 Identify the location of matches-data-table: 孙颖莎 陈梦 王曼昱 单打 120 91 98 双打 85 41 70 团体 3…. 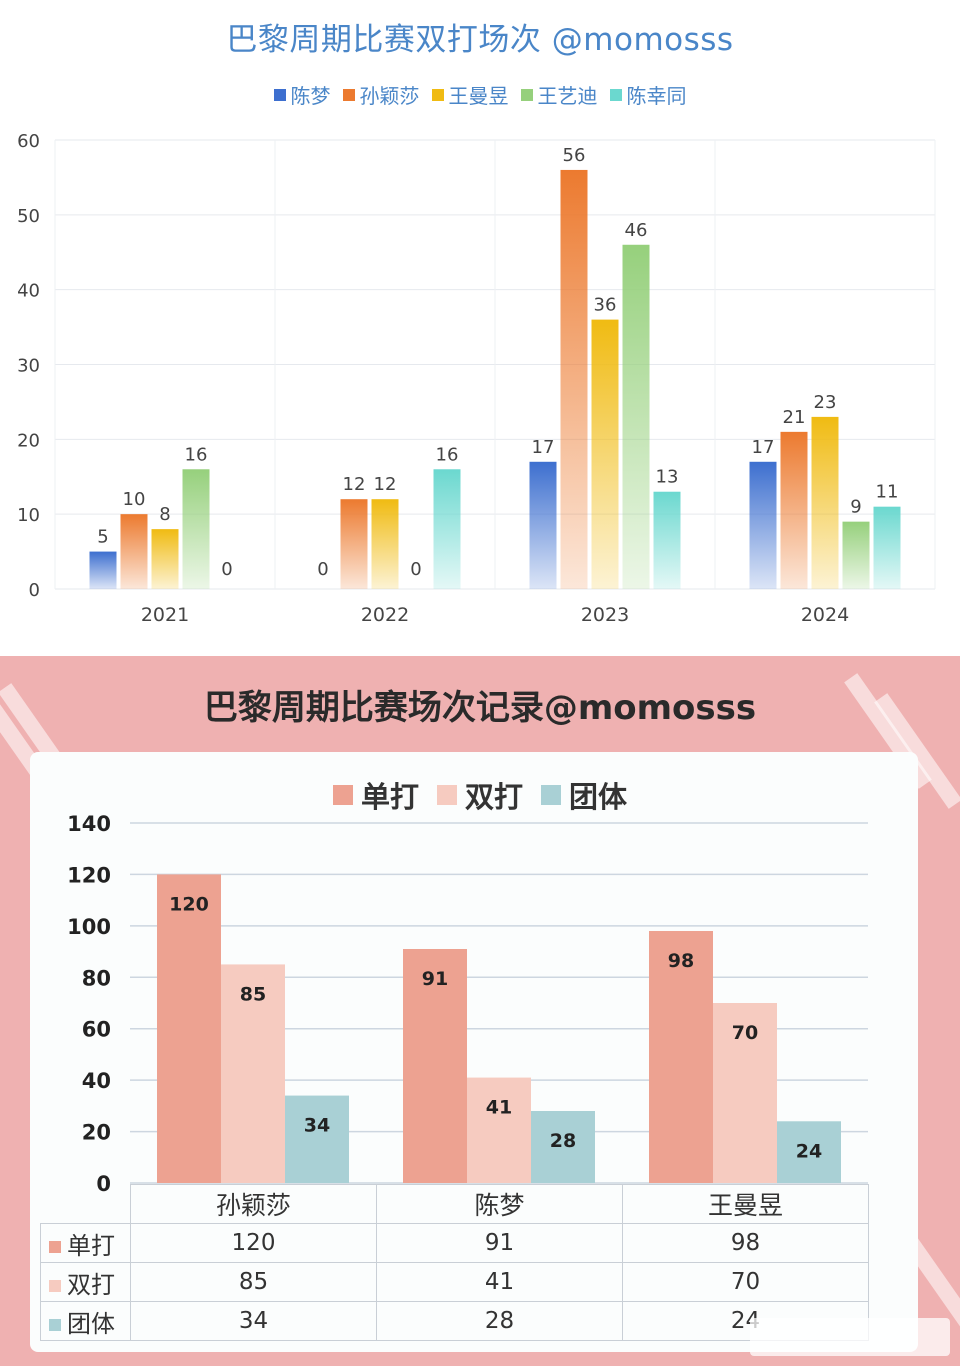
(454, 1262).